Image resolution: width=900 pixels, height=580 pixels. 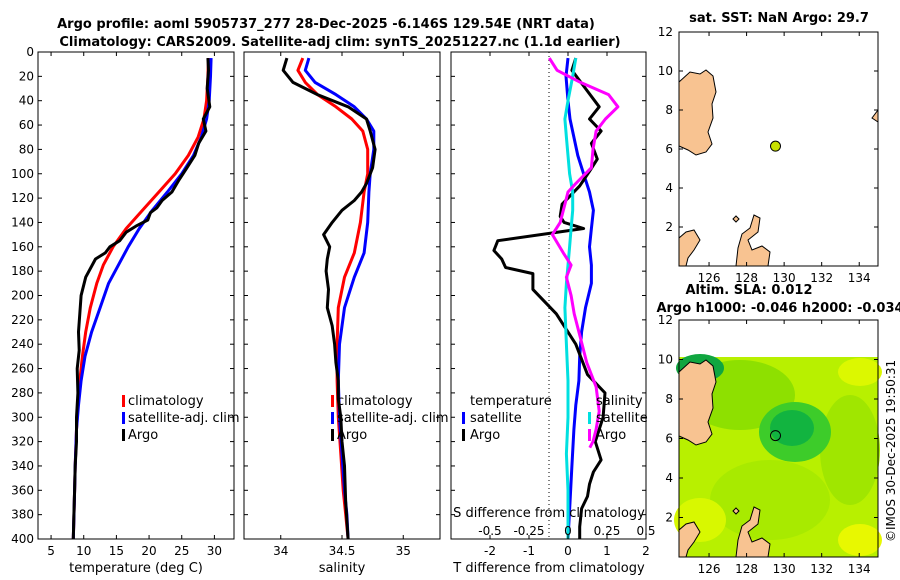 What do you see at coordinates (148, 551) in the screenshot?
I see `xtick-label: 20` at bounding box center [148, 551].